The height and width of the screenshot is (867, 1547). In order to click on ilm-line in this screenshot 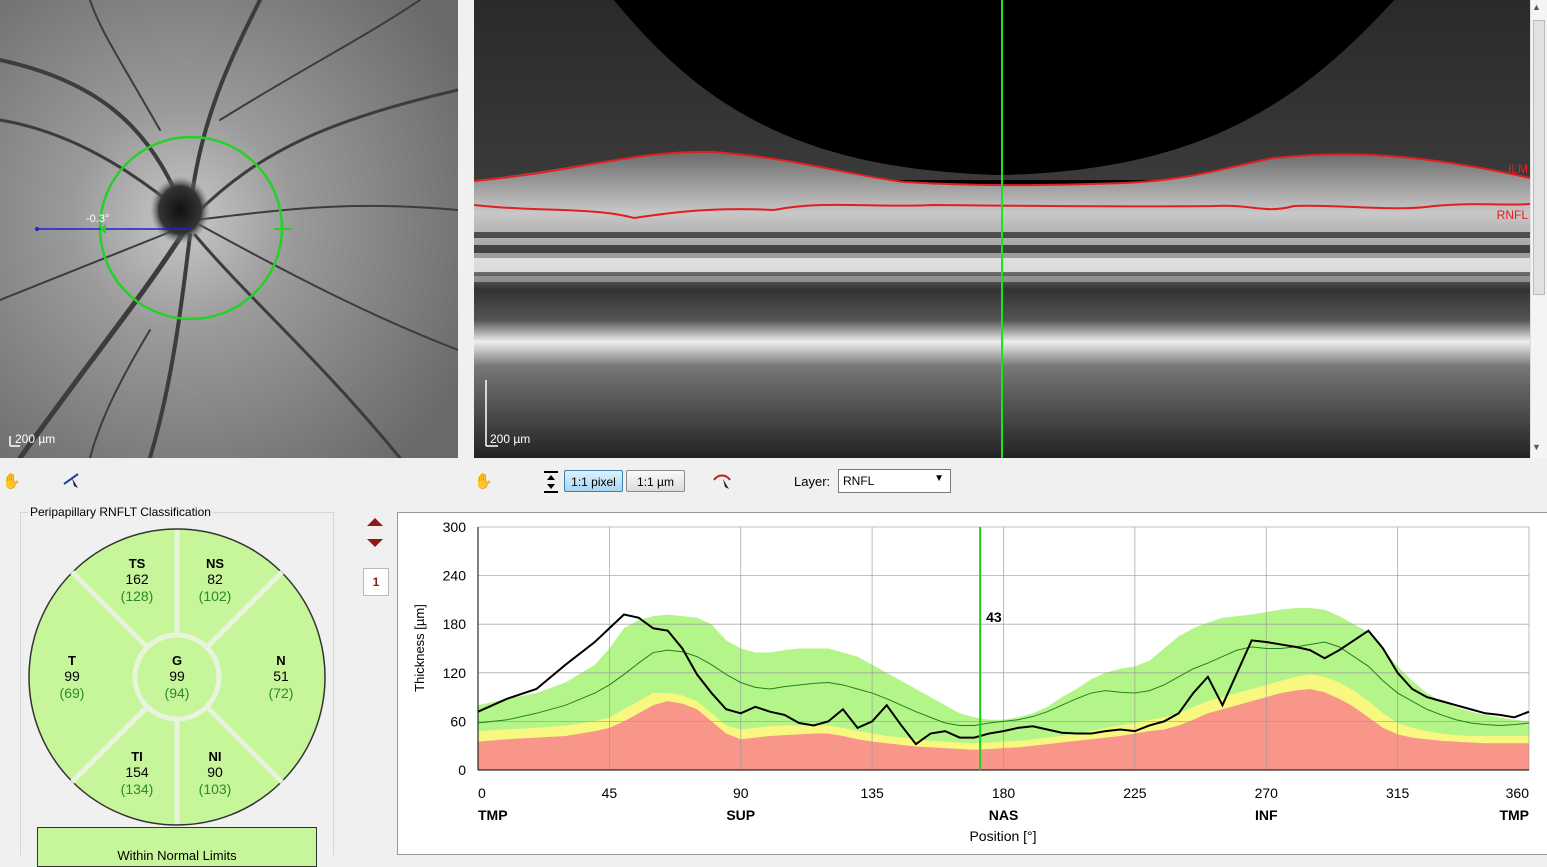, I will do `click(1002, 168)`.